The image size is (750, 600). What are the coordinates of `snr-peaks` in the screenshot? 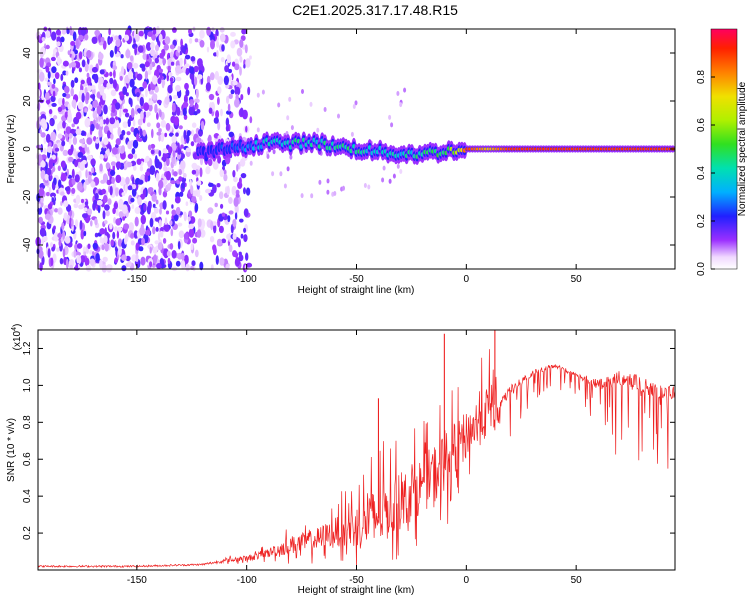 It's located at (436, 424).